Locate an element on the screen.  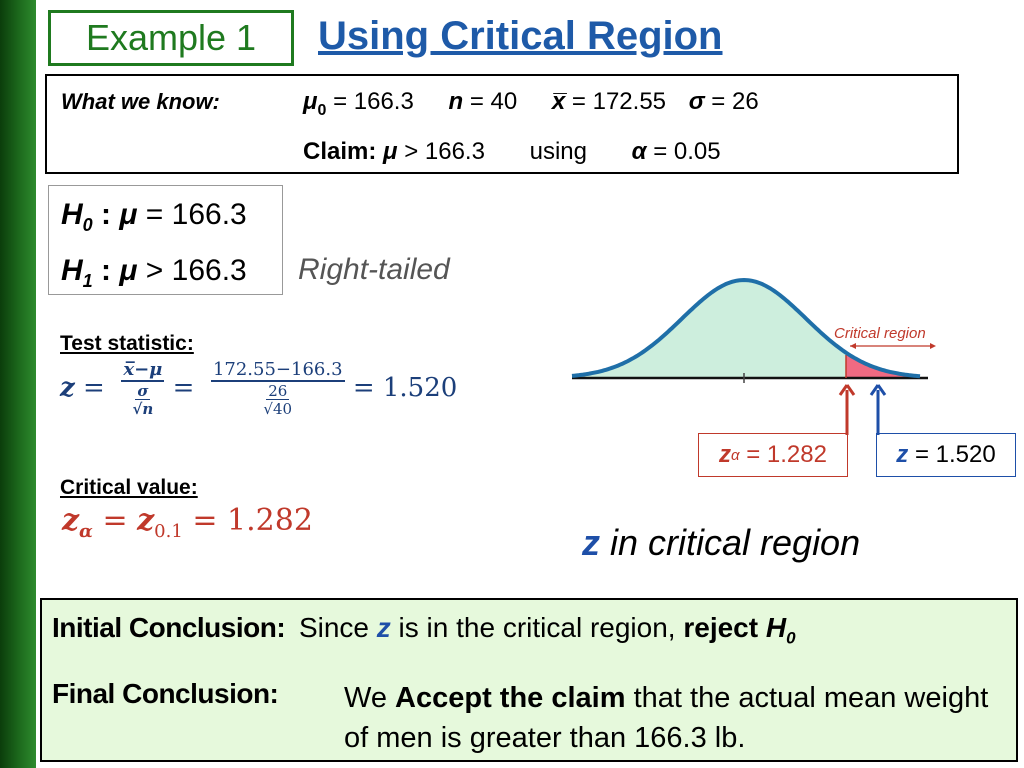
zbox-value: = 1.520 is located at coordinates (952, 454).